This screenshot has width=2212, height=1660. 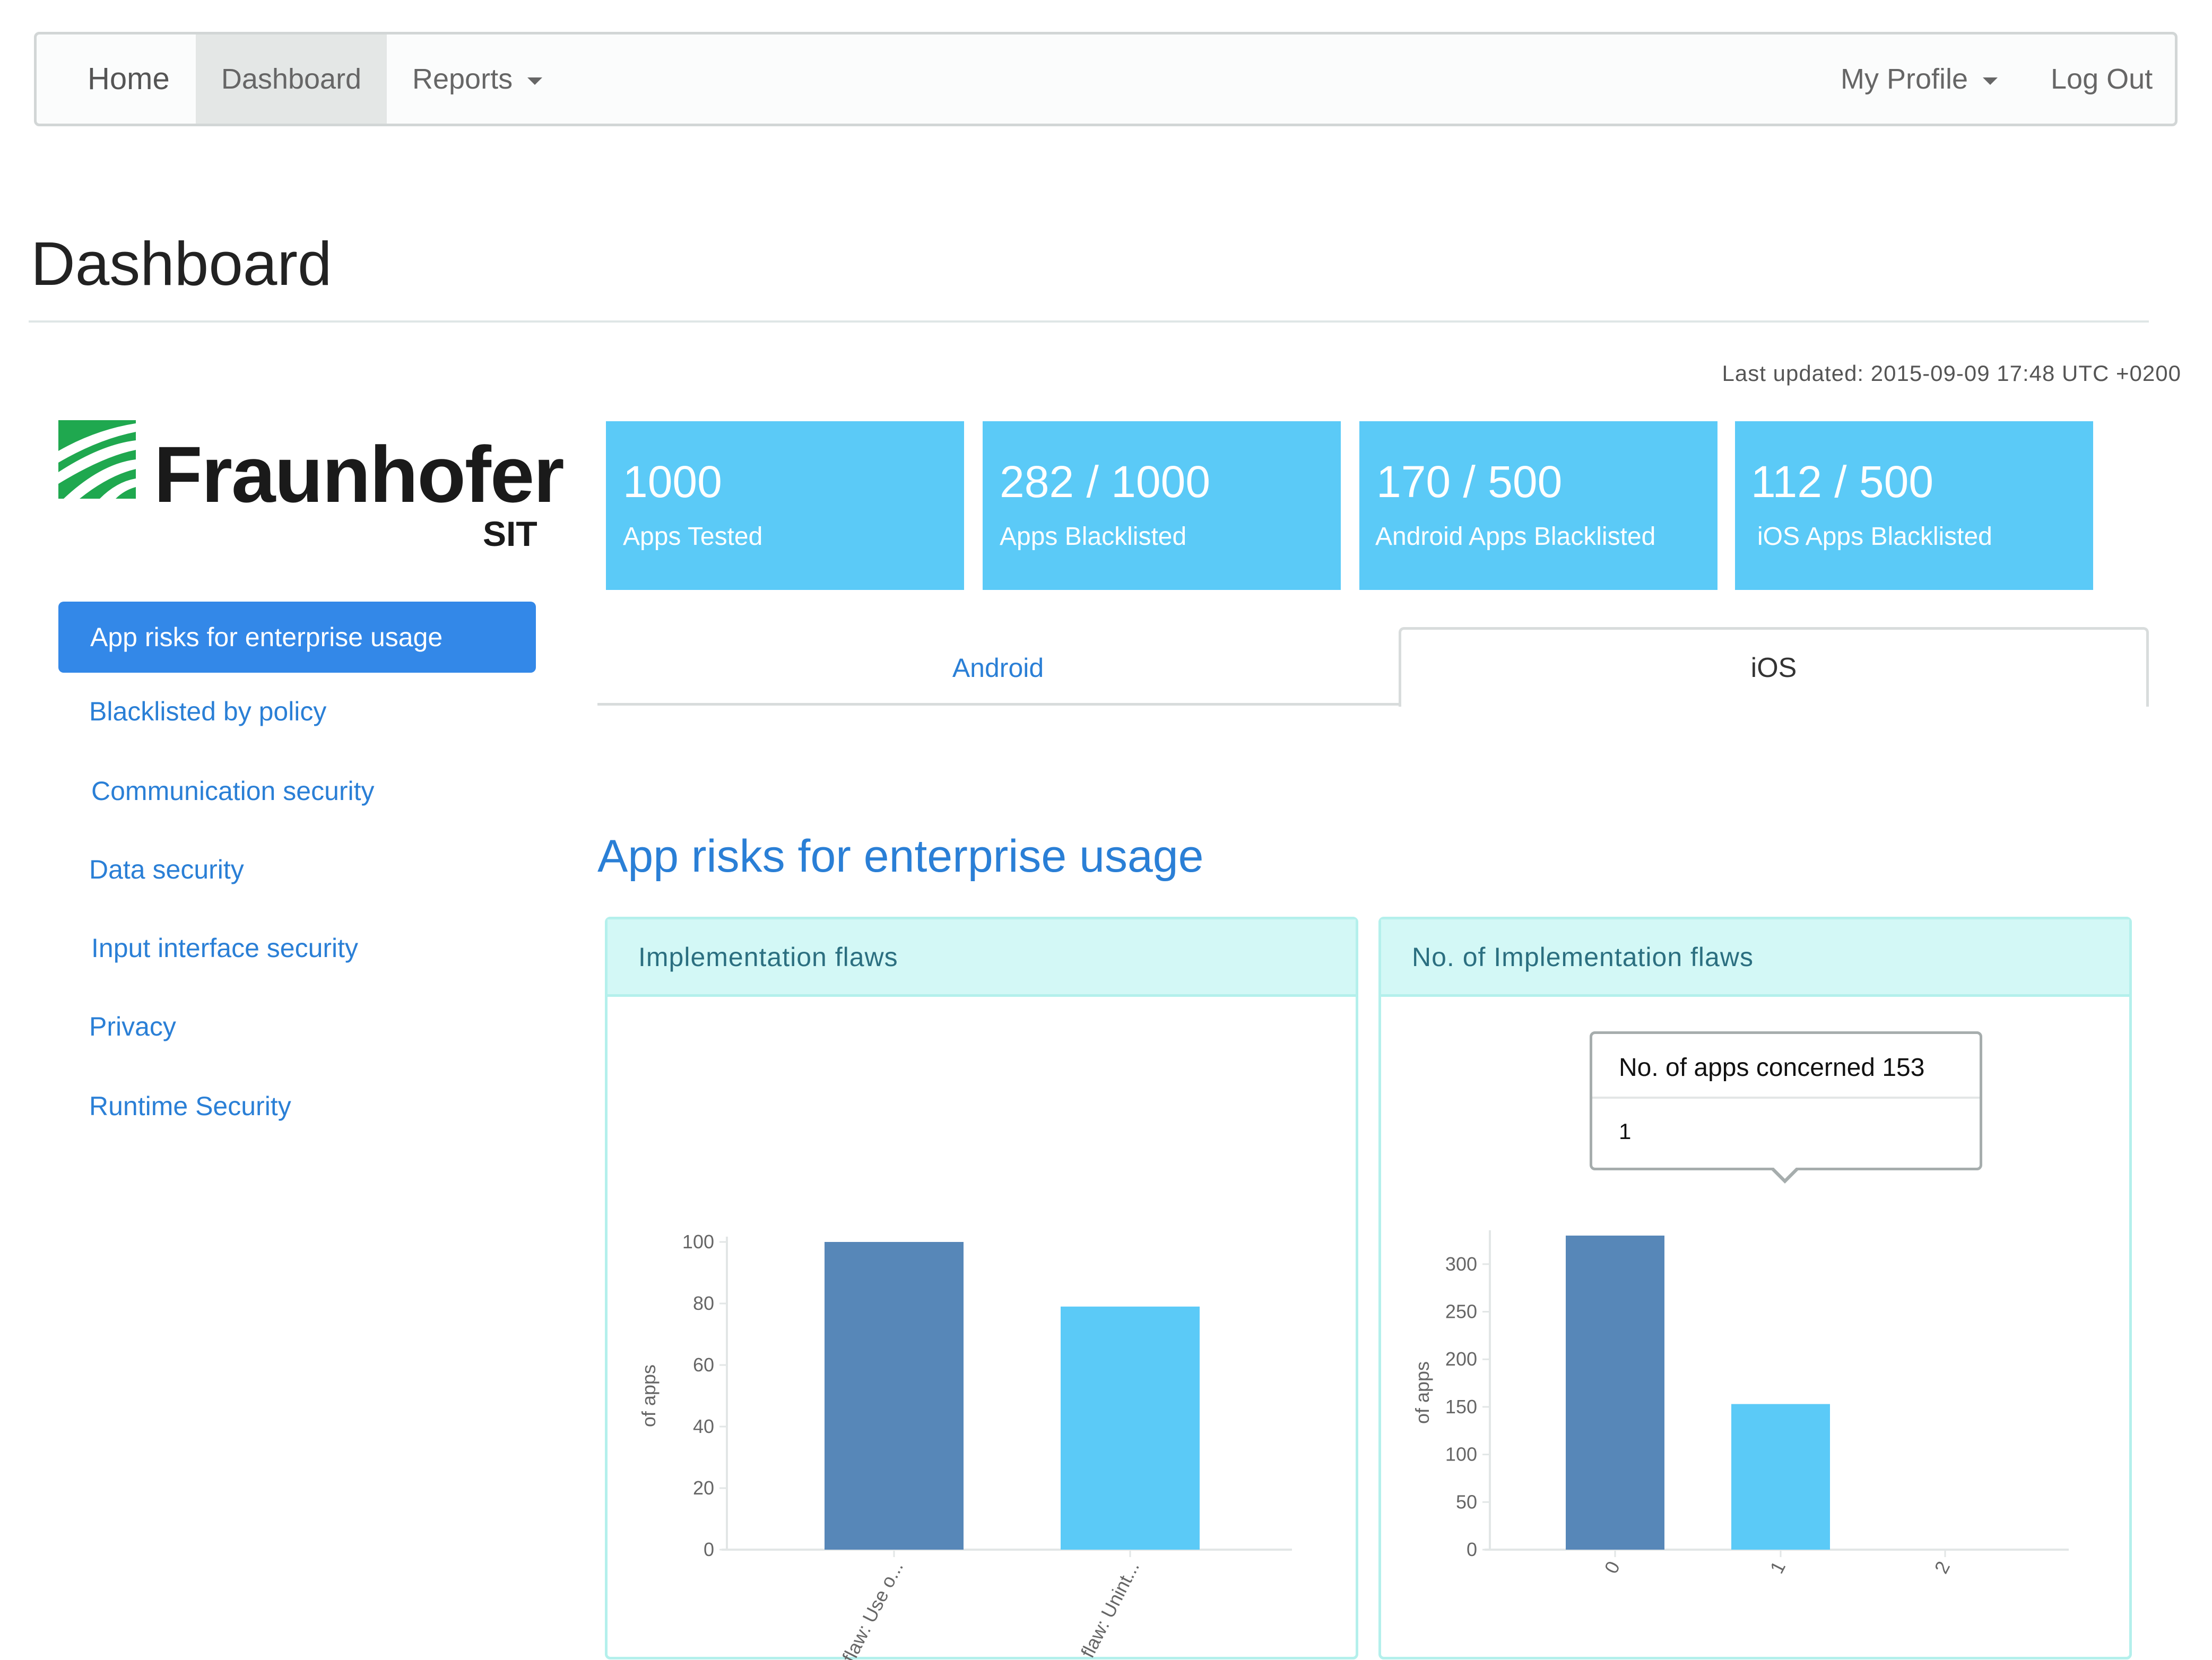 What do you see at coordinates (1515, 537) in the screenshot?
I see `stat-label: Android Apps Blacklisted` at bounding box center [1515, 537].